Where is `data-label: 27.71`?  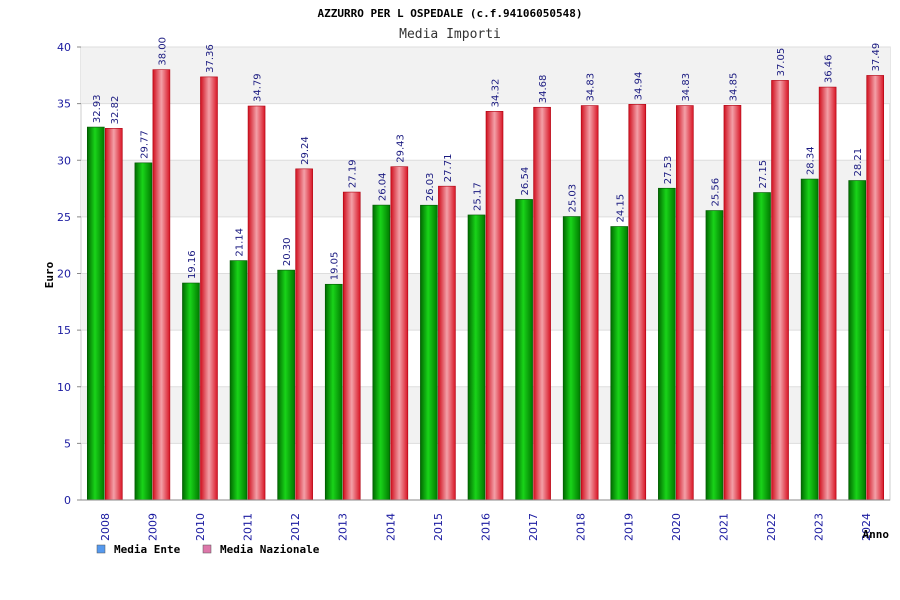
data-label: 27.71 is located at coordinates (448, 168).